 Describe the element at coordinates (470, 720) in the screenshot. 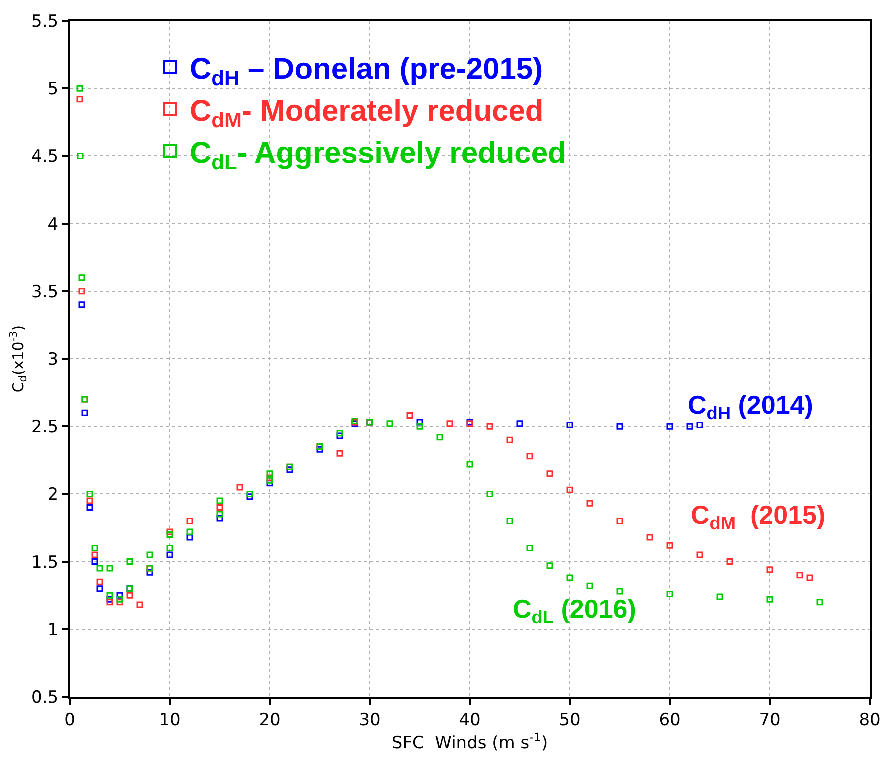

I see `x-tick-label: 40` at that location.